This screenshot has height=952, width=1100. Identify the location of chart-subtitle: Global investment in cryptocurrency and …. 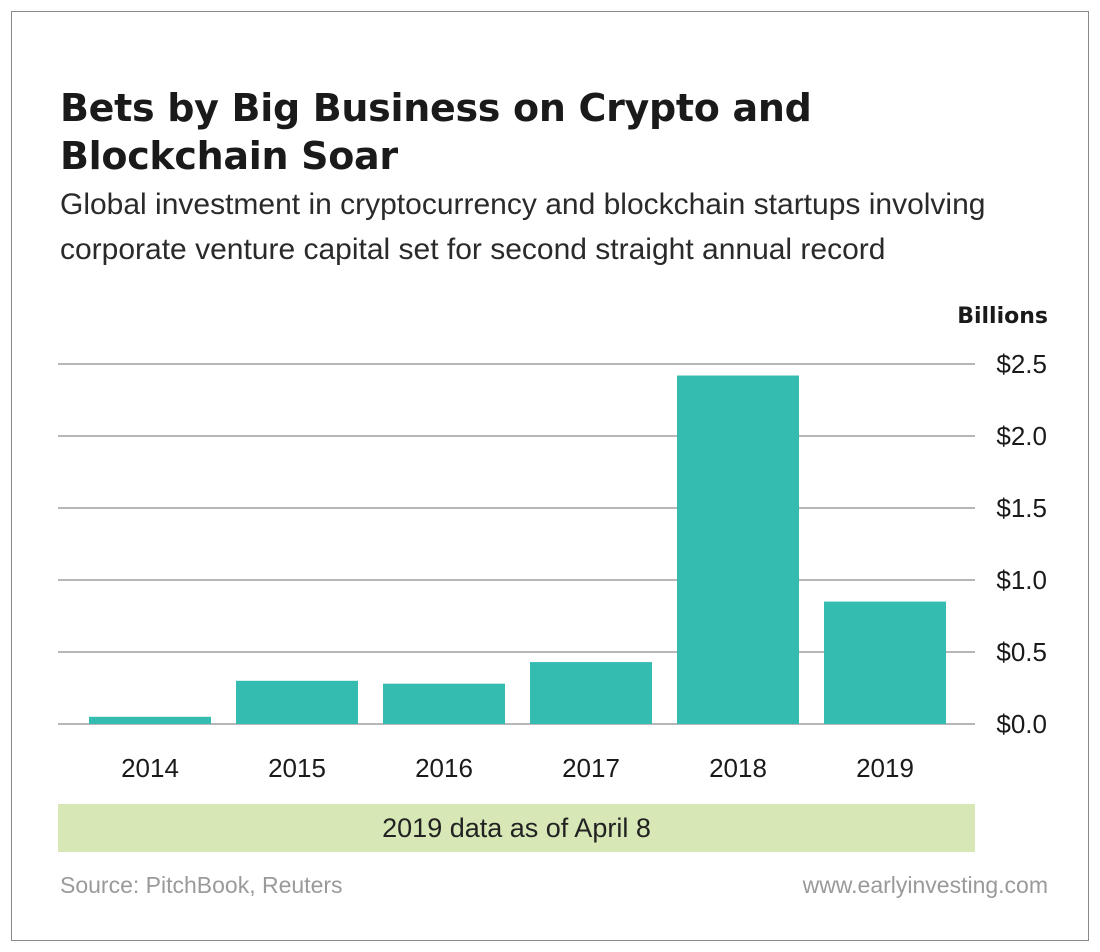
(523, 227).